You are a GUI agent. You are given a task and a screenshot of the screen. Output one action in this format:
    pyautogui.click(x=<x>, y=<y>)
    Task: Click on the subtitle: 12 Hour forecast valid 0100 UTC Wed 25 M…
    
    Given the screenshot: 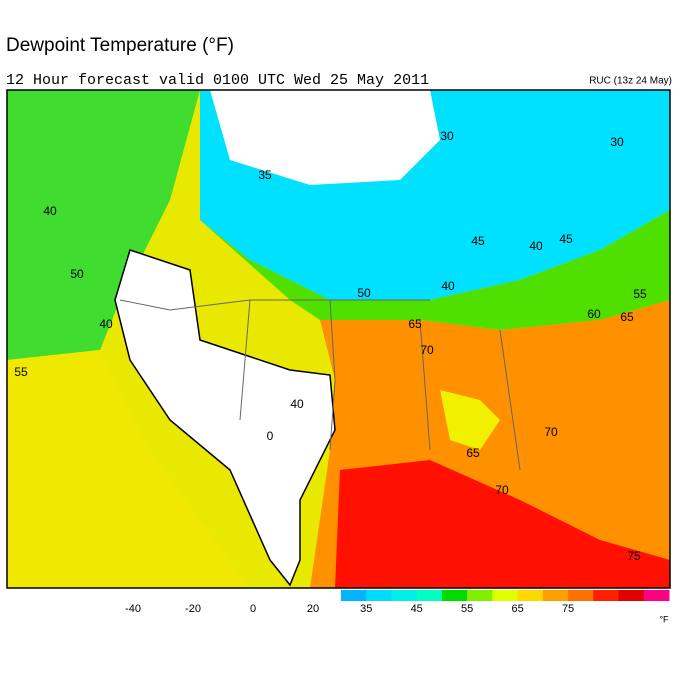 What is the action you would take?
    pyautogui.click(x=217, y=80)
    